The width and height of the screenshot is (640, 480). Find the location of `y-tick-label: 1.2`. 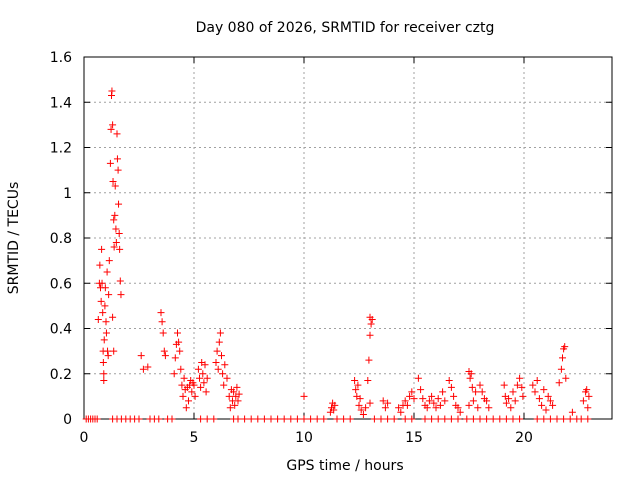

y-tick-label: 1.2 is located at coordinates (61, 149).